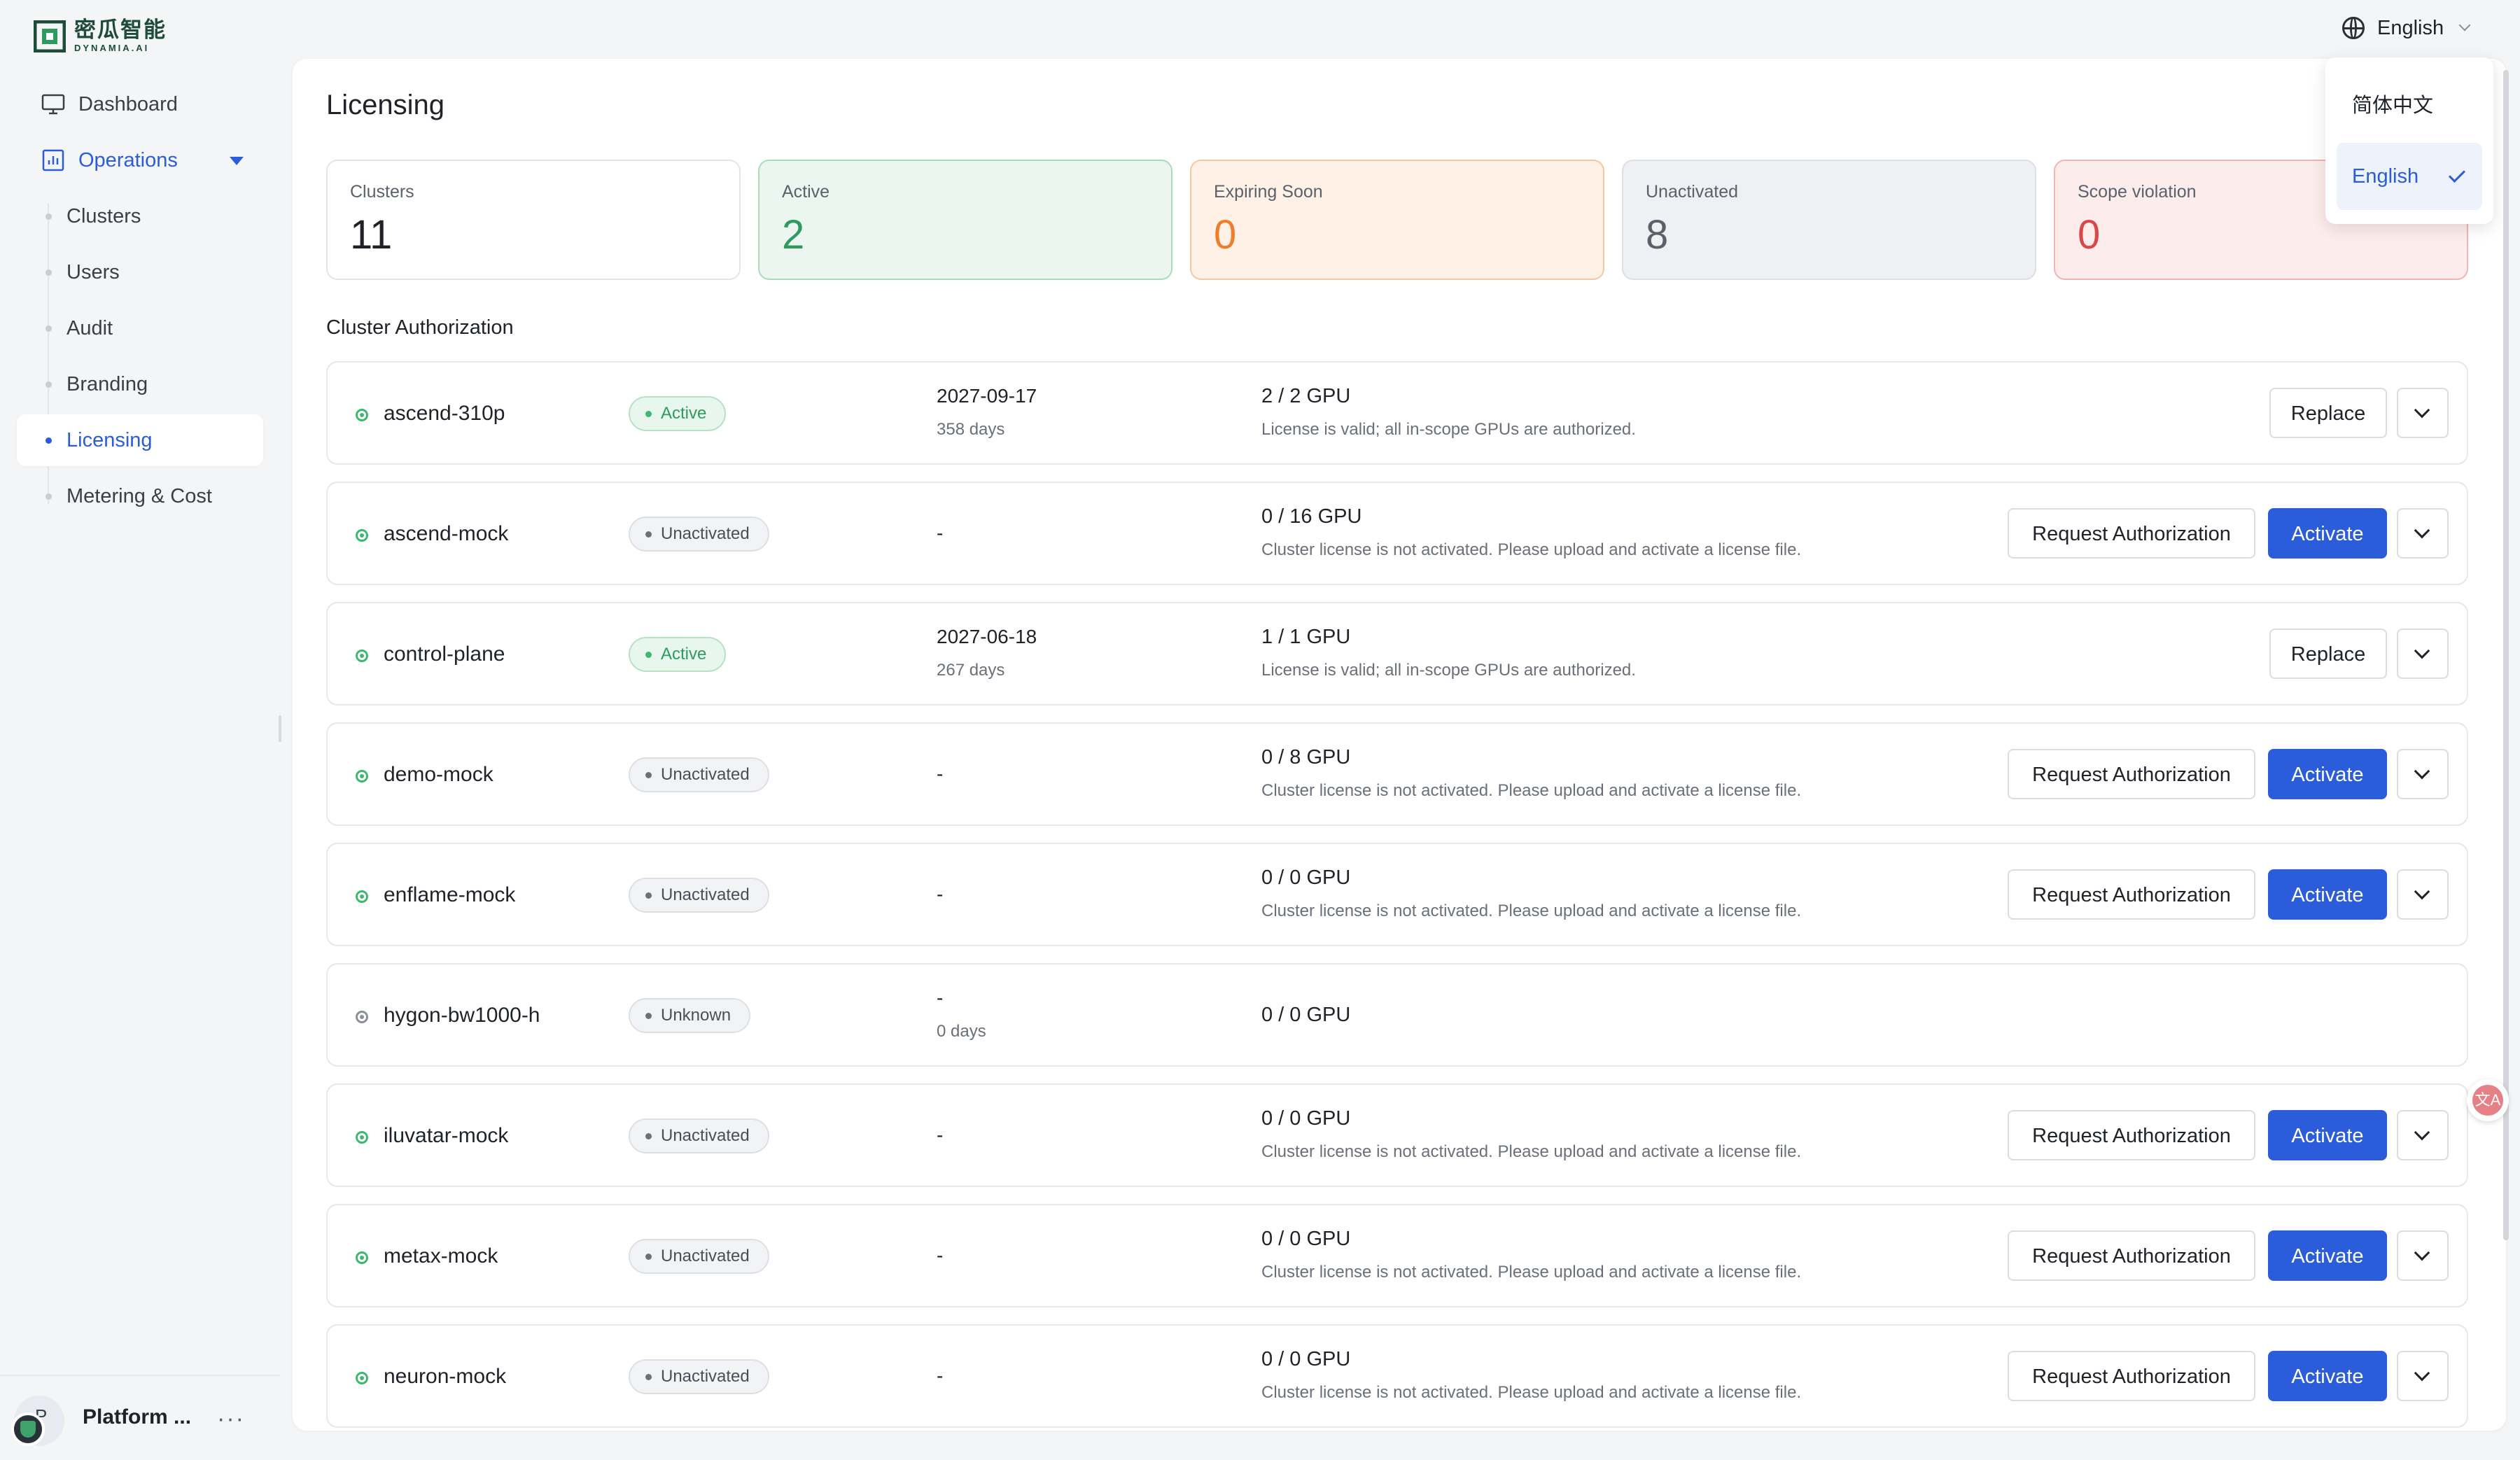 This screenshot has width=2520, height=1460. I want to click on stat-card-clusters: Clusters 11, so click(533, 220).